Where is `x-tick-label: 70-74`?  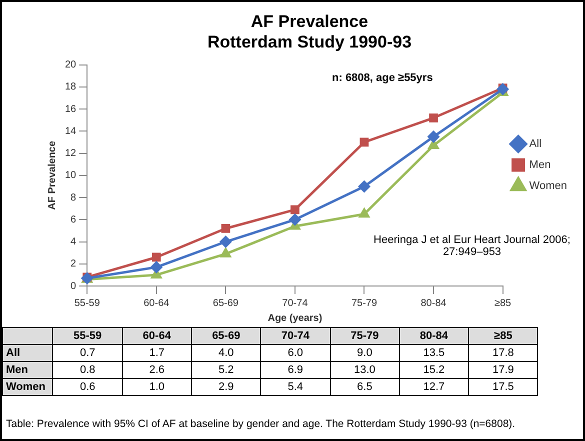
x-tick-label: 70-74 is located at coordinates (295, 303).